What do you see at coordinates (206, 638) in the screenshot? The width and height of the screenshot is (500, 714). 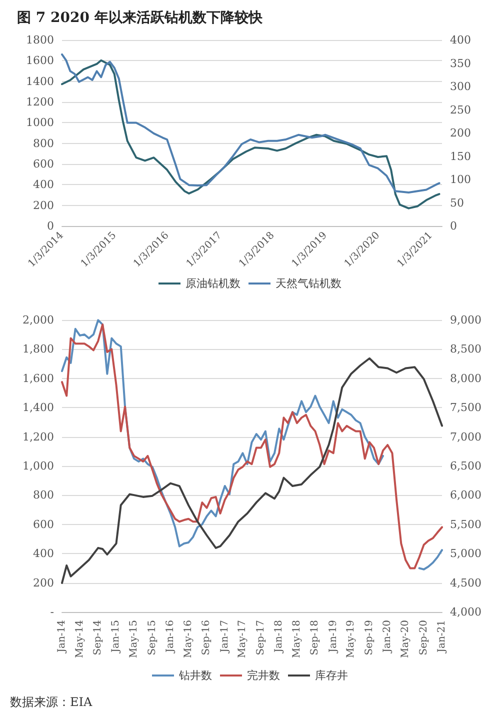 I see `x-tick-label: Sep-16` at bounding box center [206, 638].